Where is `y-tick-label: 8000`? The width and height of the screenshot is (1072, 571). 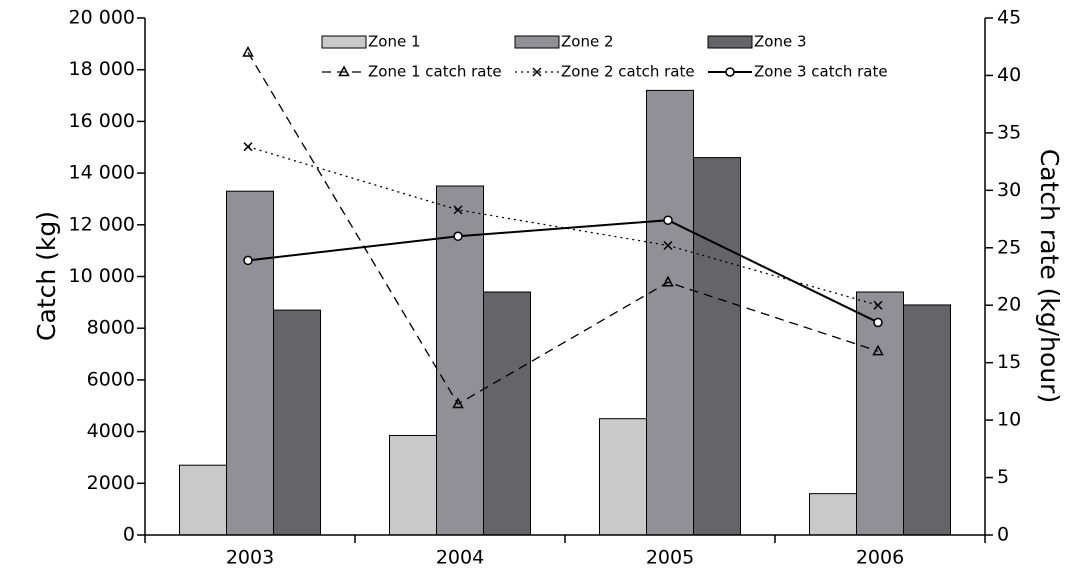 y-tick-label: 8000 is located at coordinates (111, 328).